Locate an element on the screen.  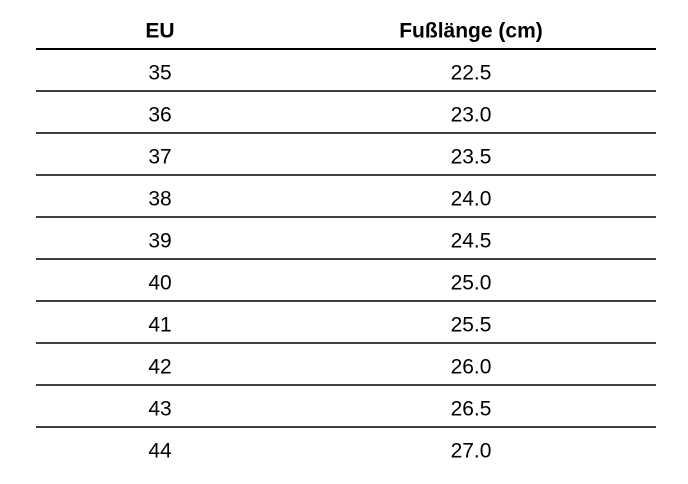
table-cell: 22.5 is located at coordinates (471, 73).